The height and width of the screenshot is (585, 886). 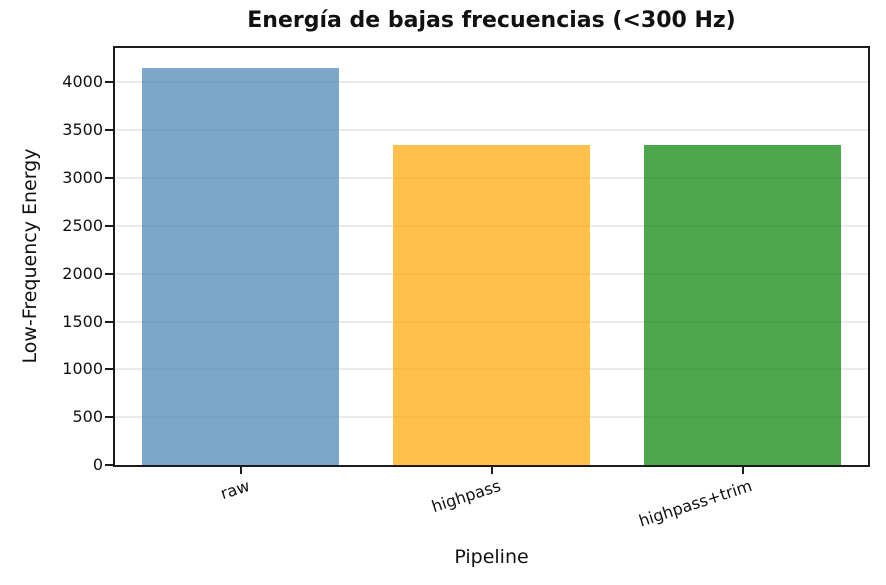 I want to click on chart-title: Energía de bajas frecuencias (<300 Hz), so click(x=491, y=20).